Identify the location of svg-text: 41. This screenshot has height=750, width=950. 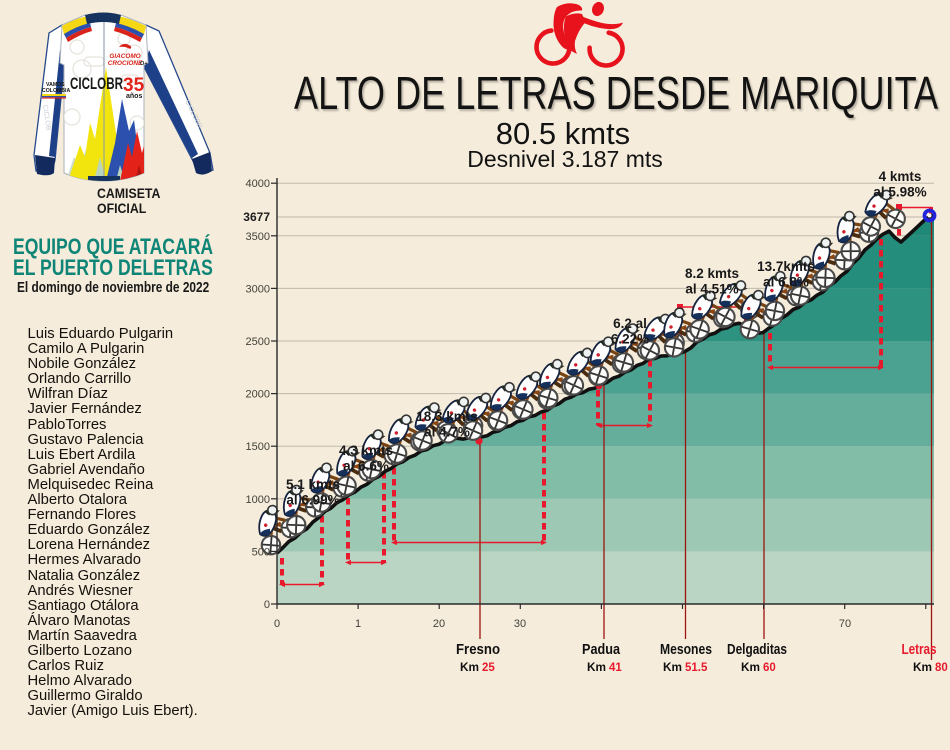
(615, 668).